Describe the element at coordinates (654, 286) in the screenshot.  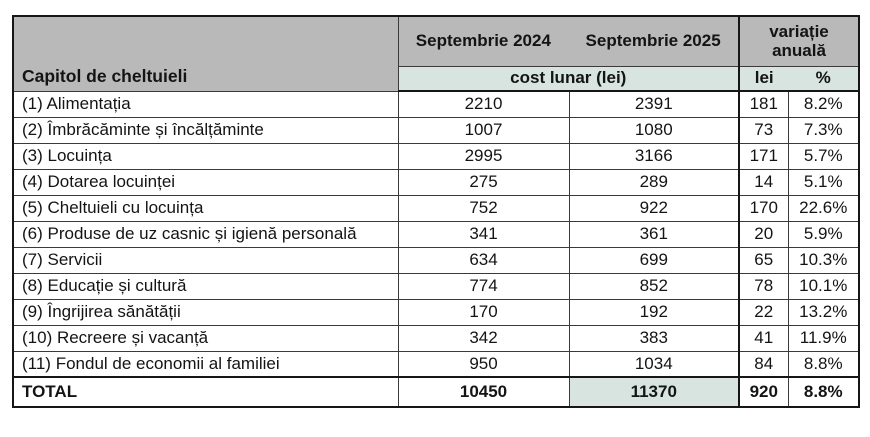
I see `cost-2025: 852` at that location.